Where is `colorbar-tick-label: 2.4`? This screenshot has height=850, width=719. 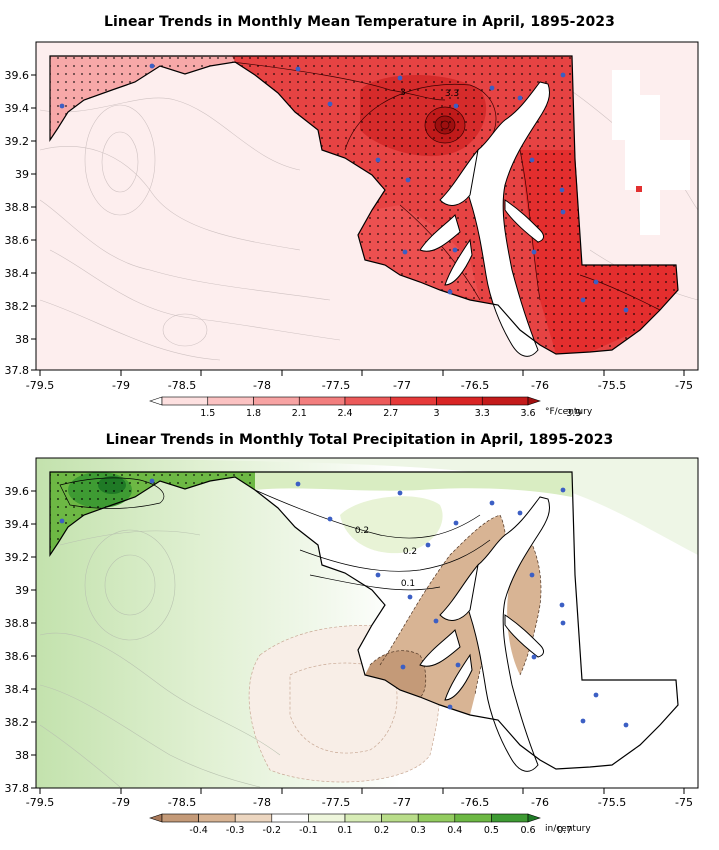 colorbar-tick-label: 2.4 is located at coordinates (344, 413).